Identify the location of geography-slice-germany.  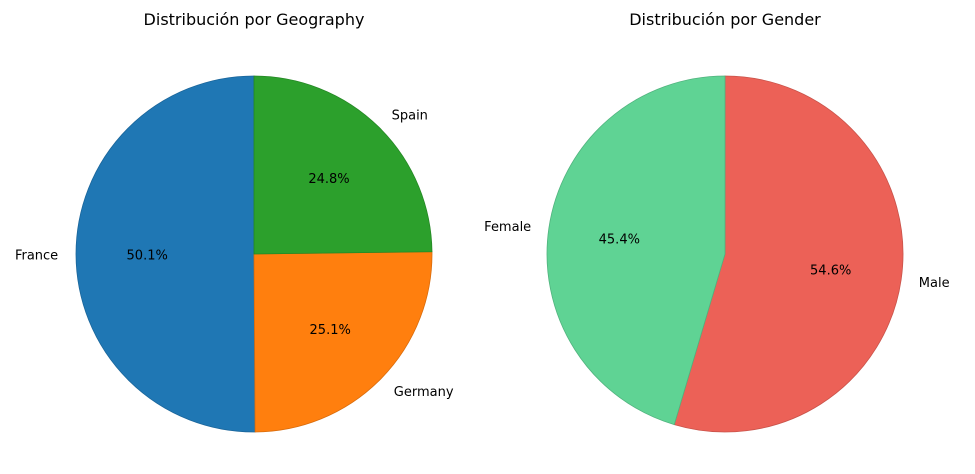
(343, 342).